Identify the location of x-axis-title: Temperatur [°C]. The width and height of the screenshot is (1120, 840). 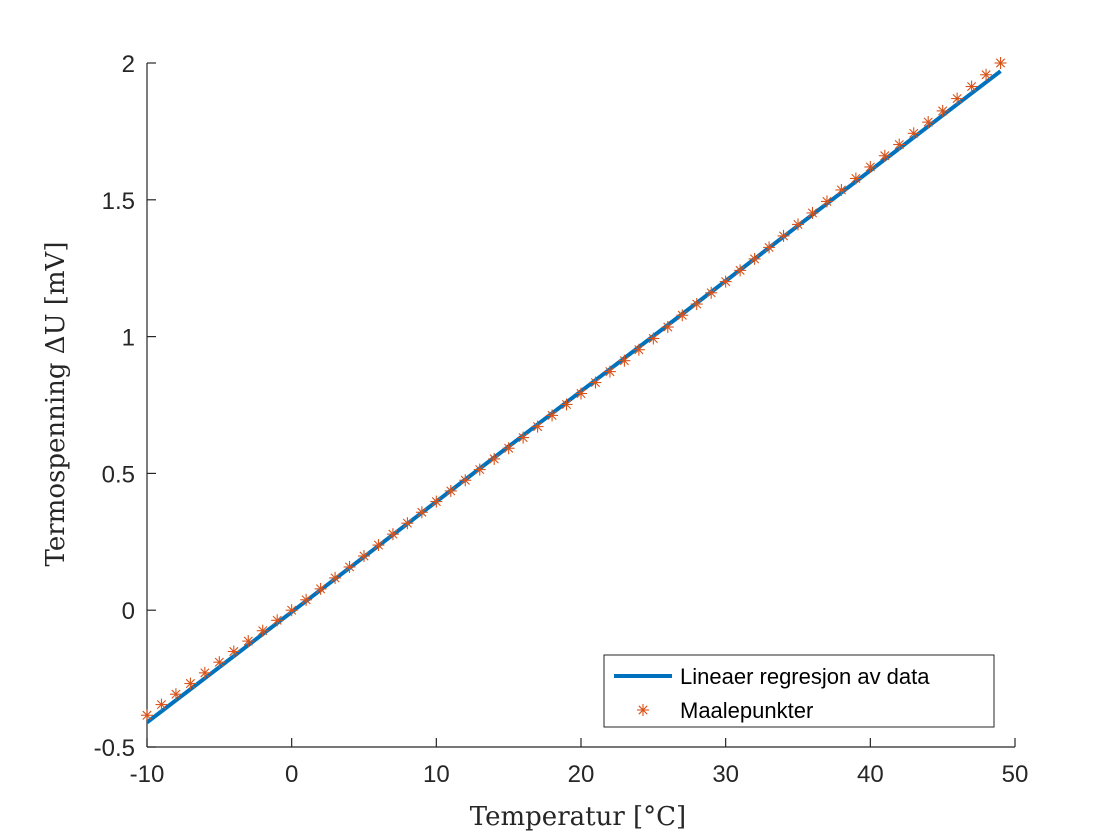
(578, 817).